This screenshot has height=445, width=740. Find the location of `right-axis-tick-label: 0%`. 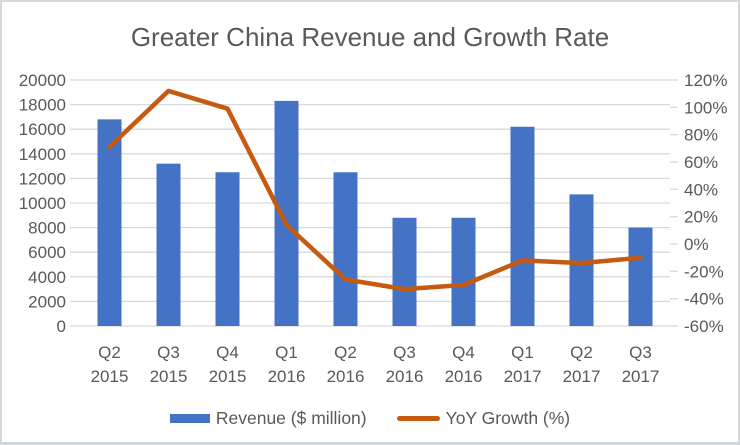

right-axis-tick-label: 0% is located at coordinates (696, 244).